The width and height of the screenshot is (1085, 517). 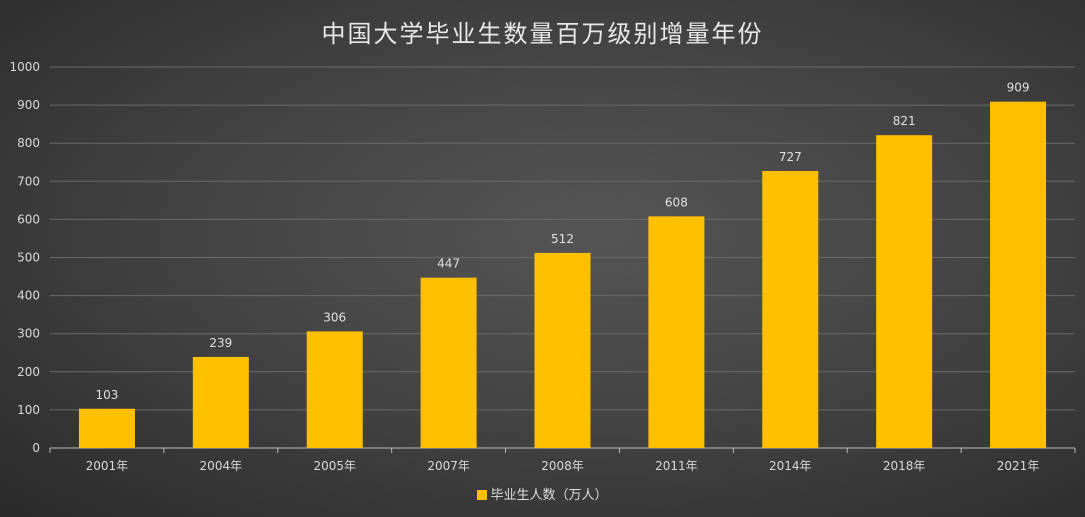 I want to click on data-label: 909, so click(x=1018, y=88).